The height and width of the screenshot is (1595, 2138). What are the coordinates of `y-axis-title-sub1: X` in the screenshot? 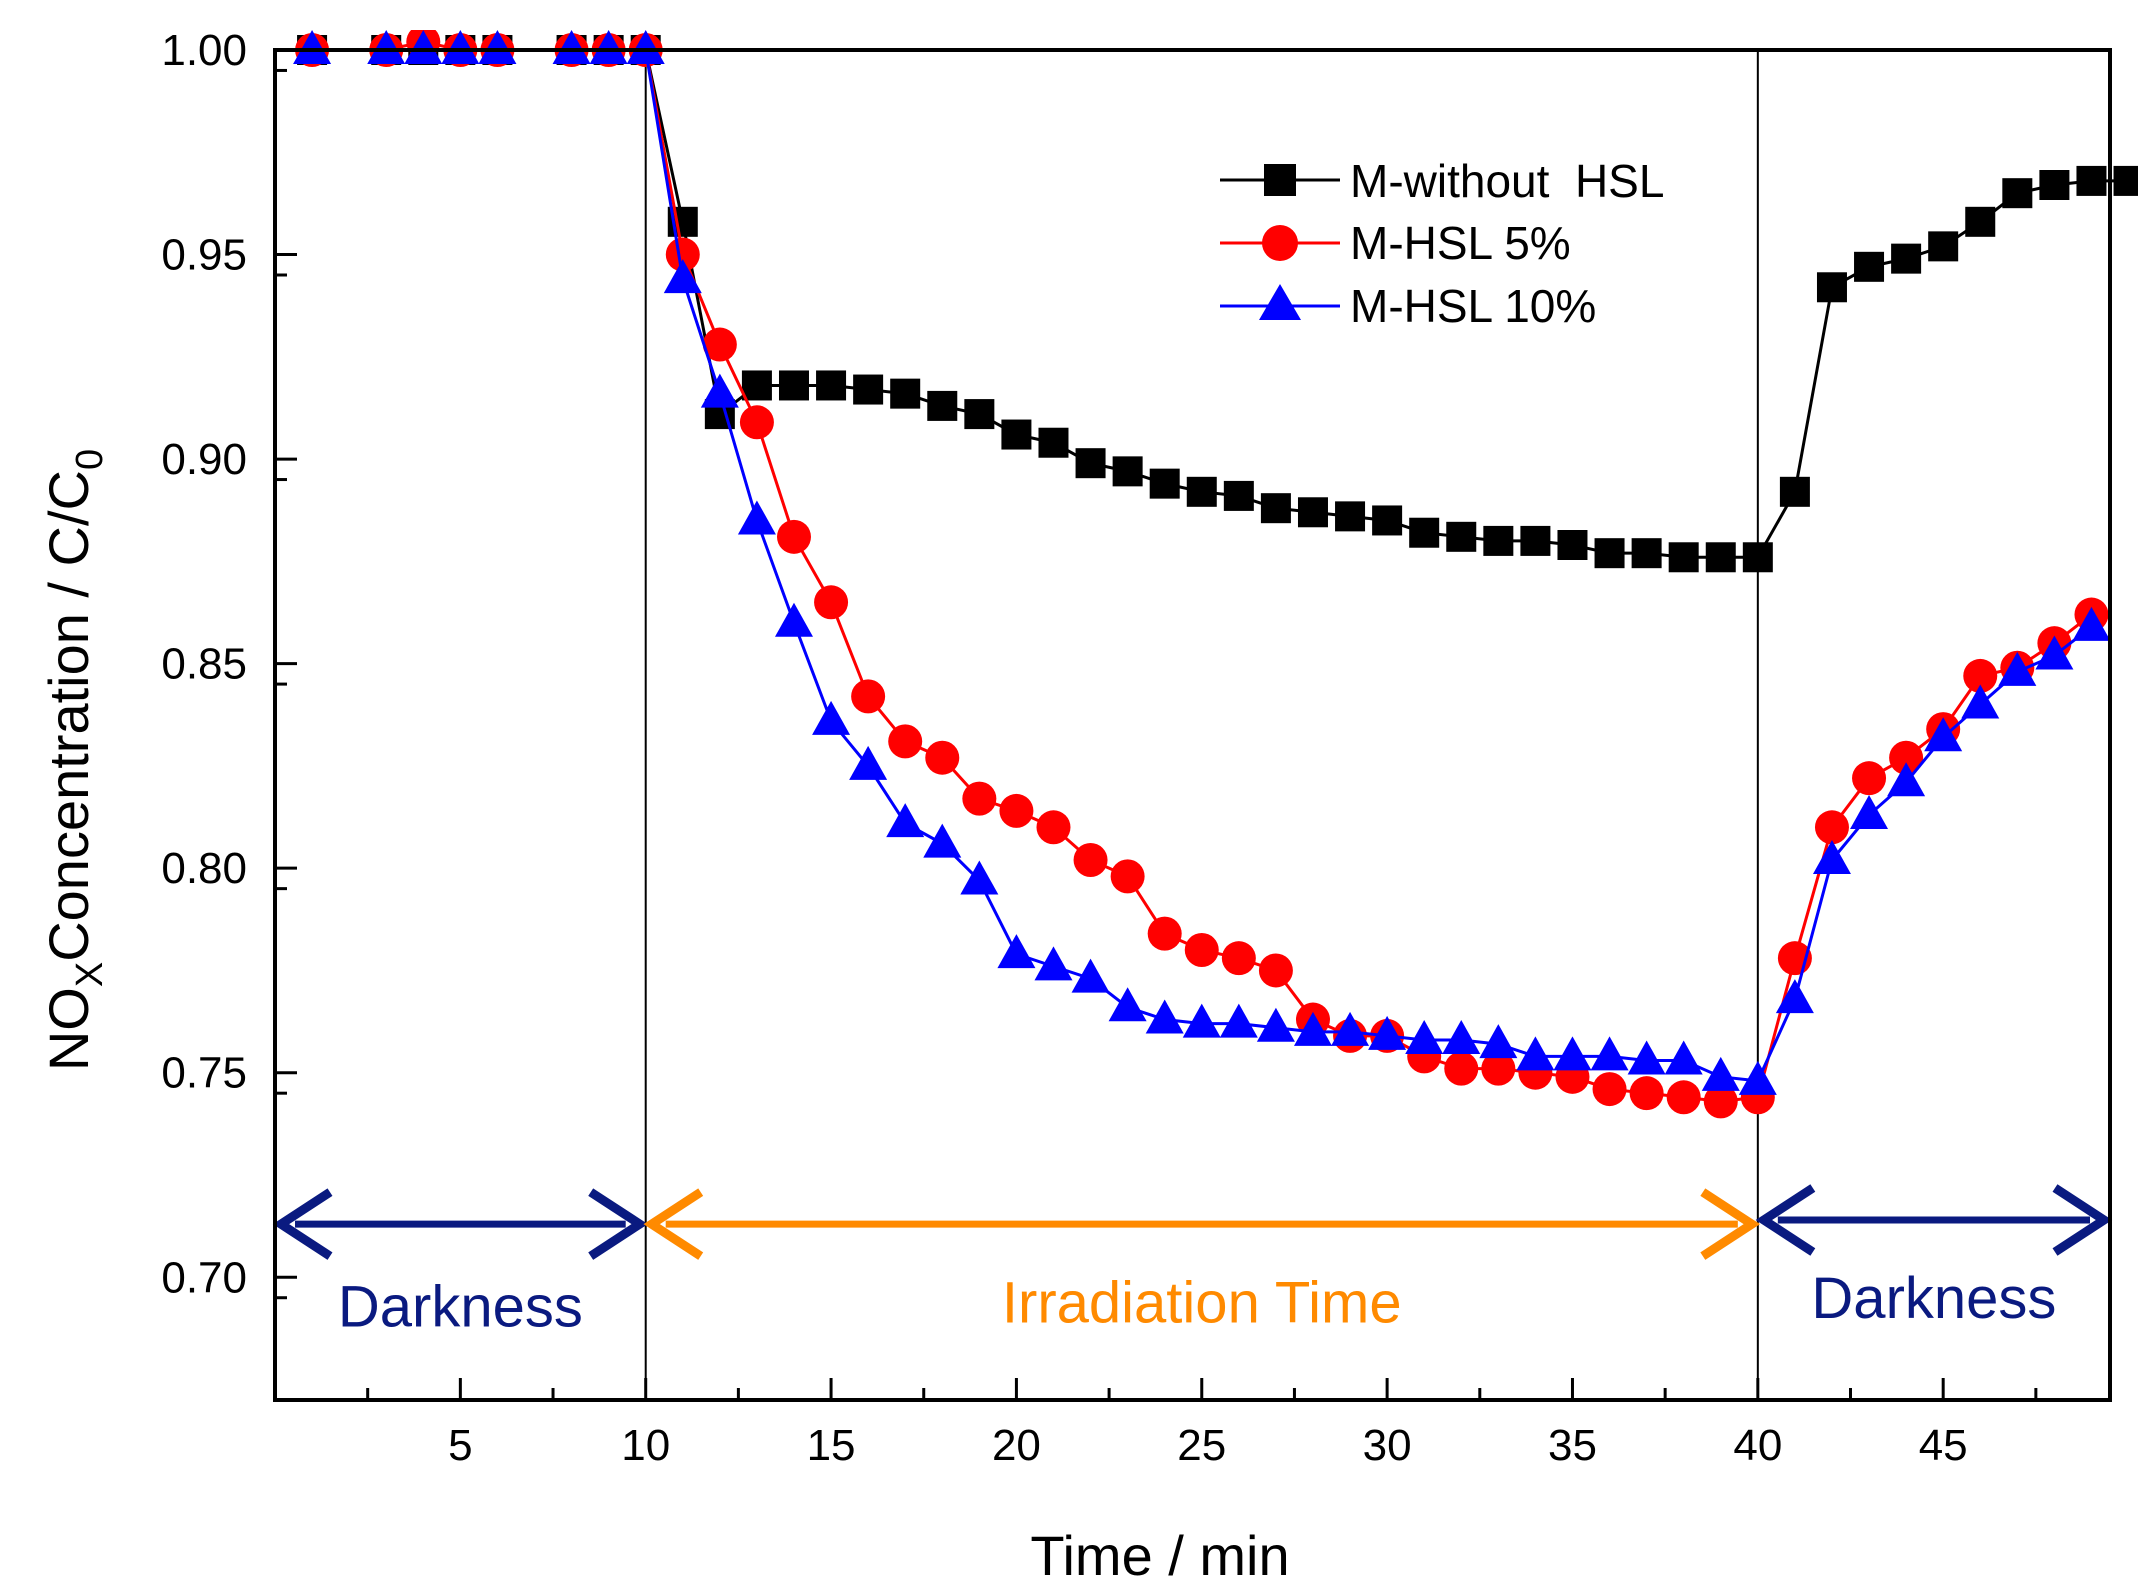 It's located at (90, 974).